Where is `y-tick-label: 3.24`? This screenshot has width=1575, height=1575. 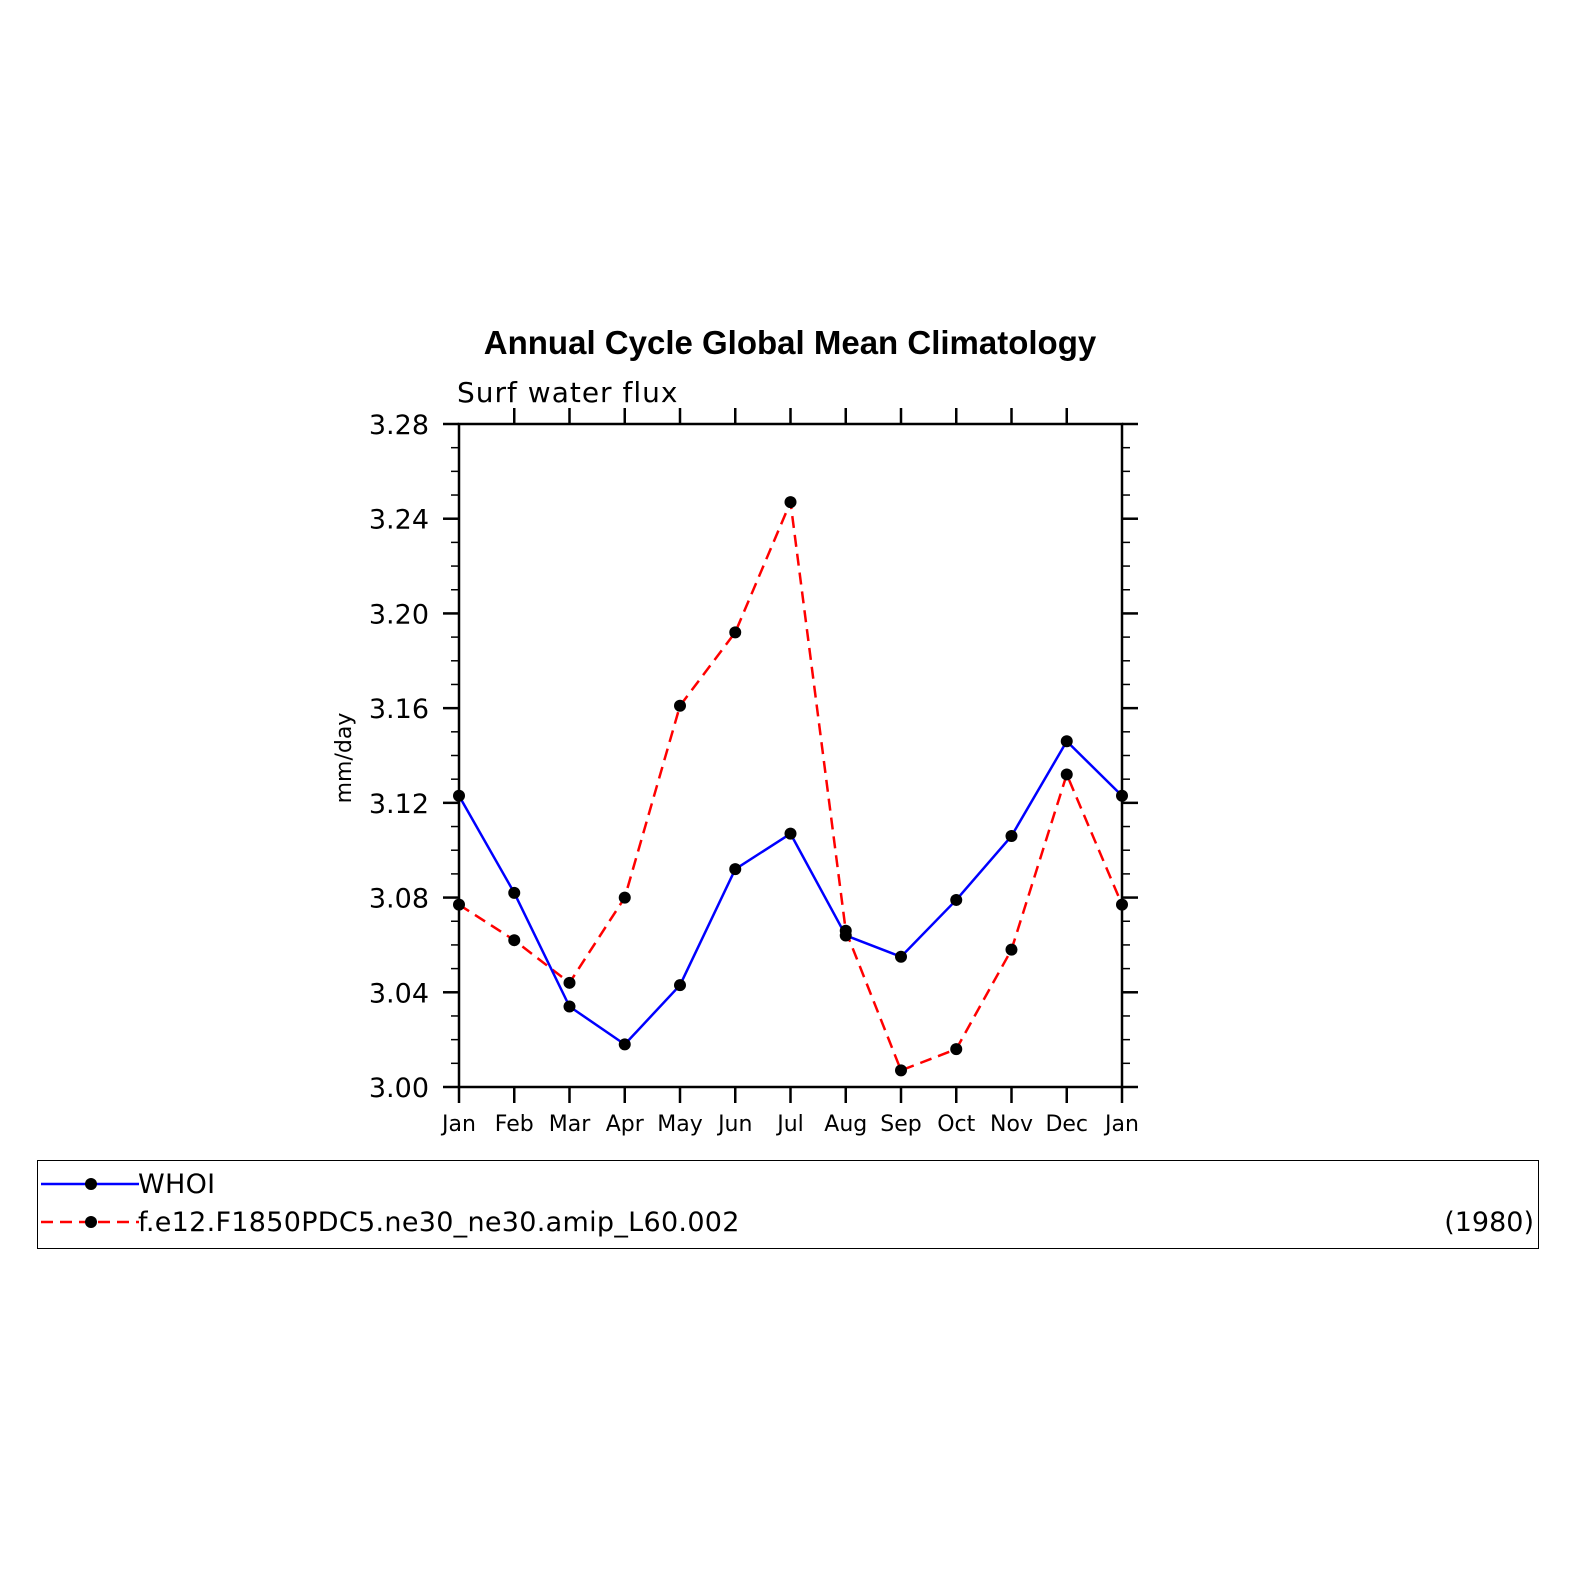 y-tick-label: 3.24 is located at coordinates (399, 520).